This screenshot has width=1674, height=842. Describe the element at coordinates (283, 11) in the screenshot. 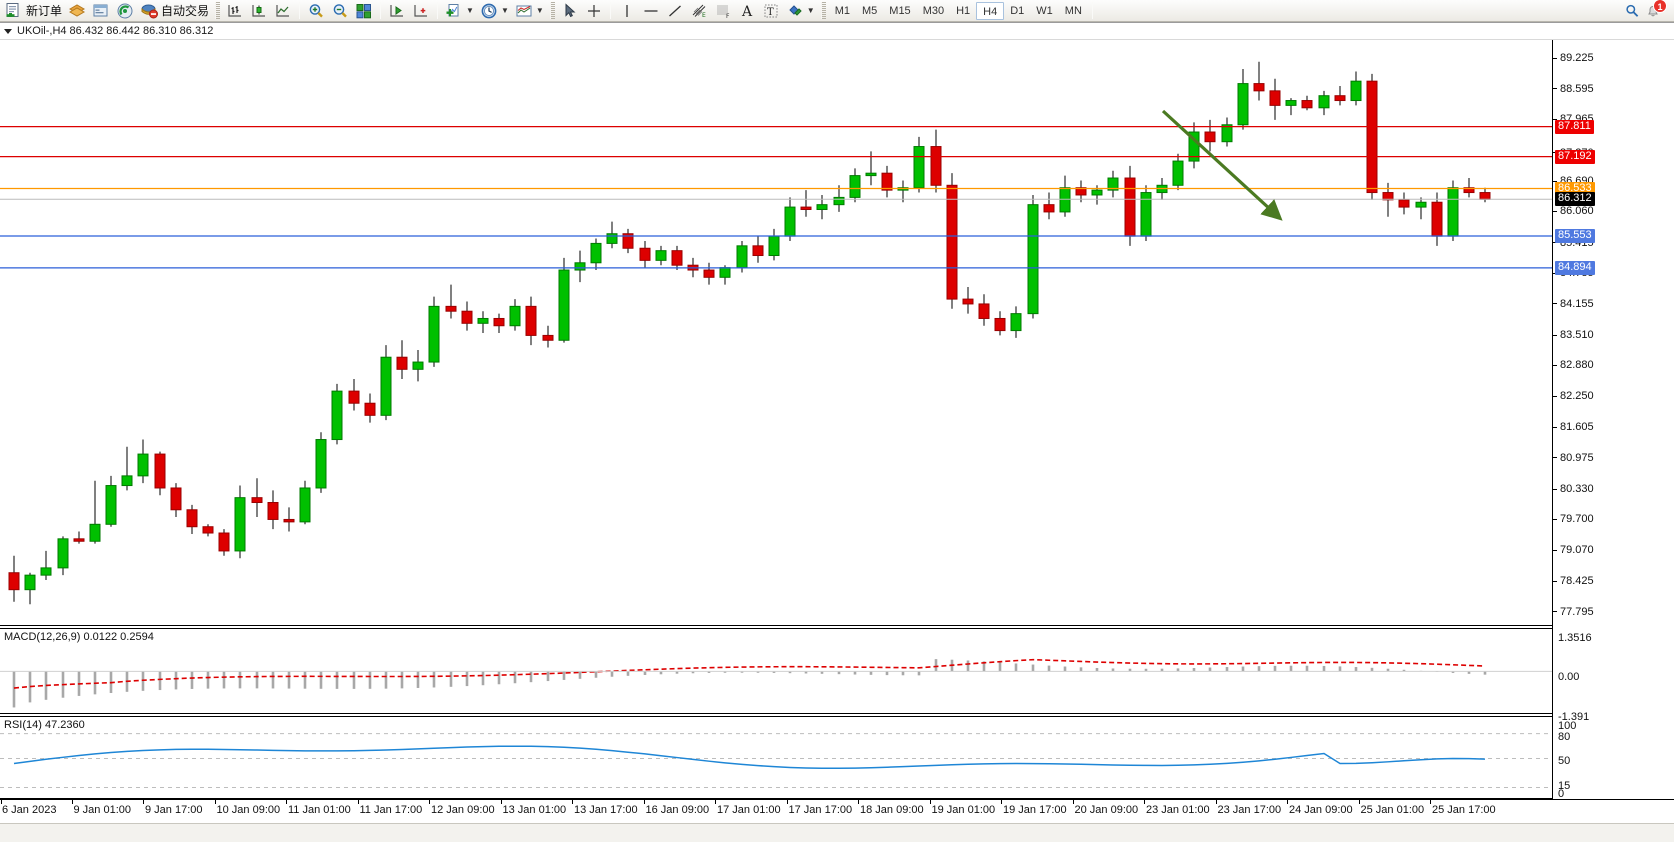

I see `line-chart-button` at that location.